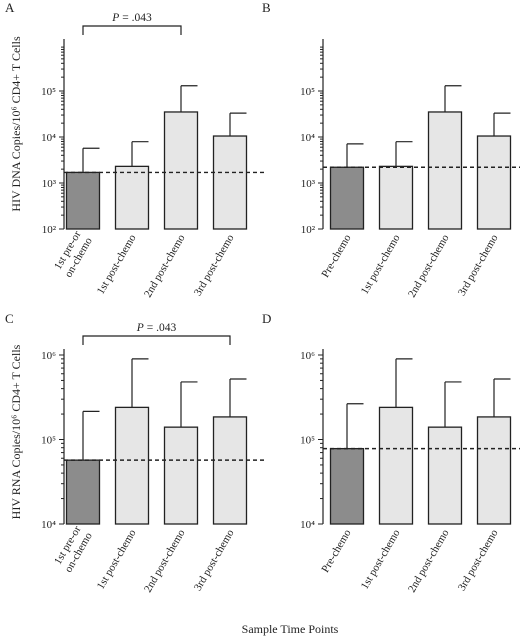 The width and height of the screenshot is (520, 641). What do you see at coordinates (266, 318) in the screenshot?
I see `panel-letter: D` at bounding box center [266, 318].